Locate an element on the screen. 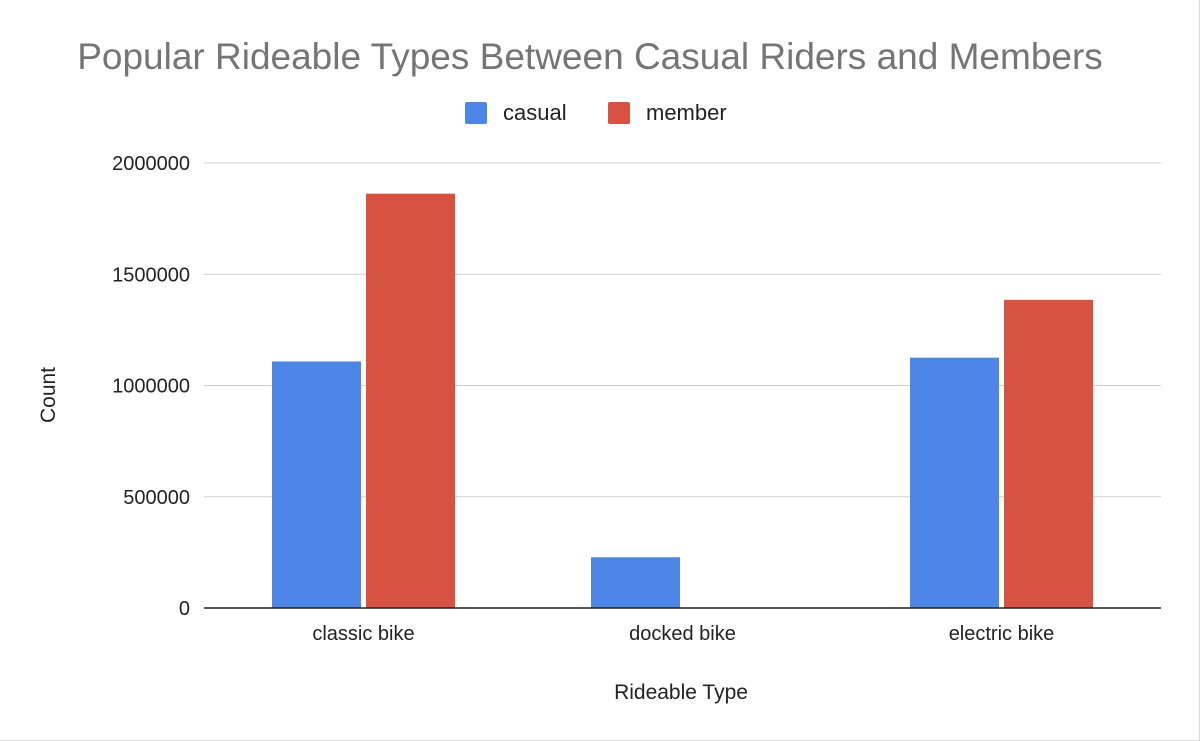 Image resolution: width=1200 pixels, height=741 pixels. y-tick-label: 0 is located at coordinates (184, 609).